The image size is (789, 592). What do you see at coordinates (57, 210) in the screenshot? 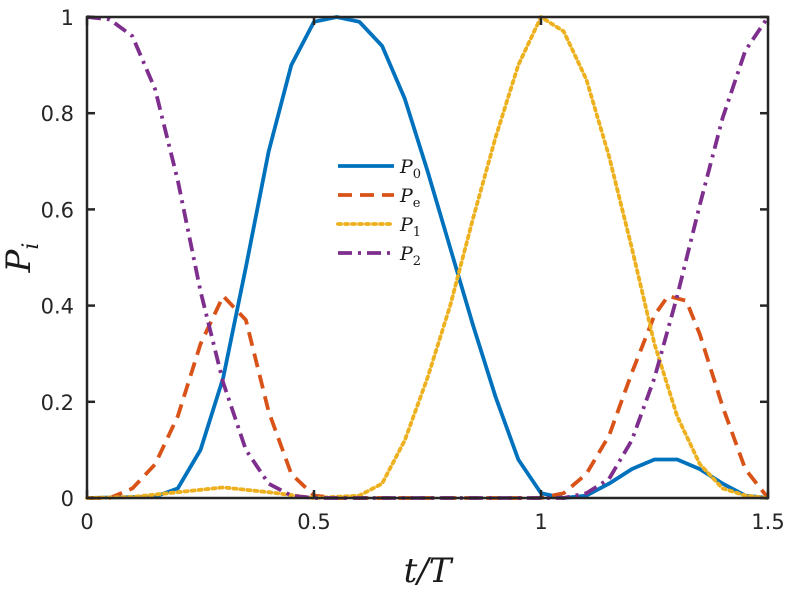
I see `y-tick-label: 0.6` at bounding box center [57, 210].